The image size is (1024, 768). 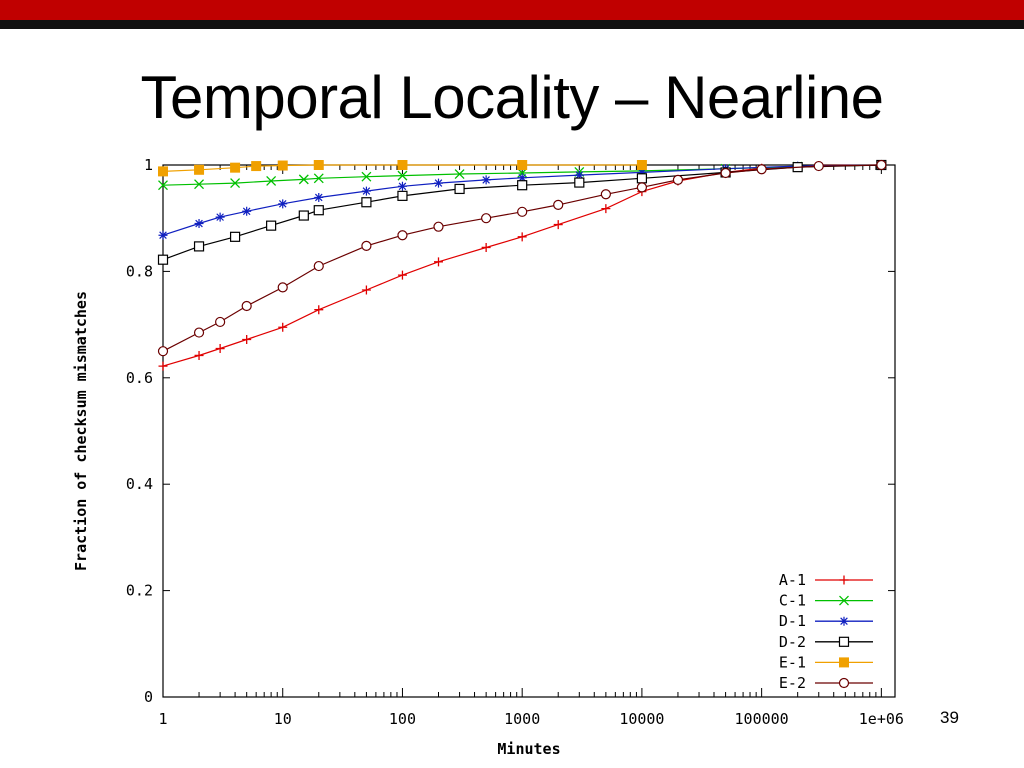 I want to click on legend-label: A-1, so click(x=792, y=580).